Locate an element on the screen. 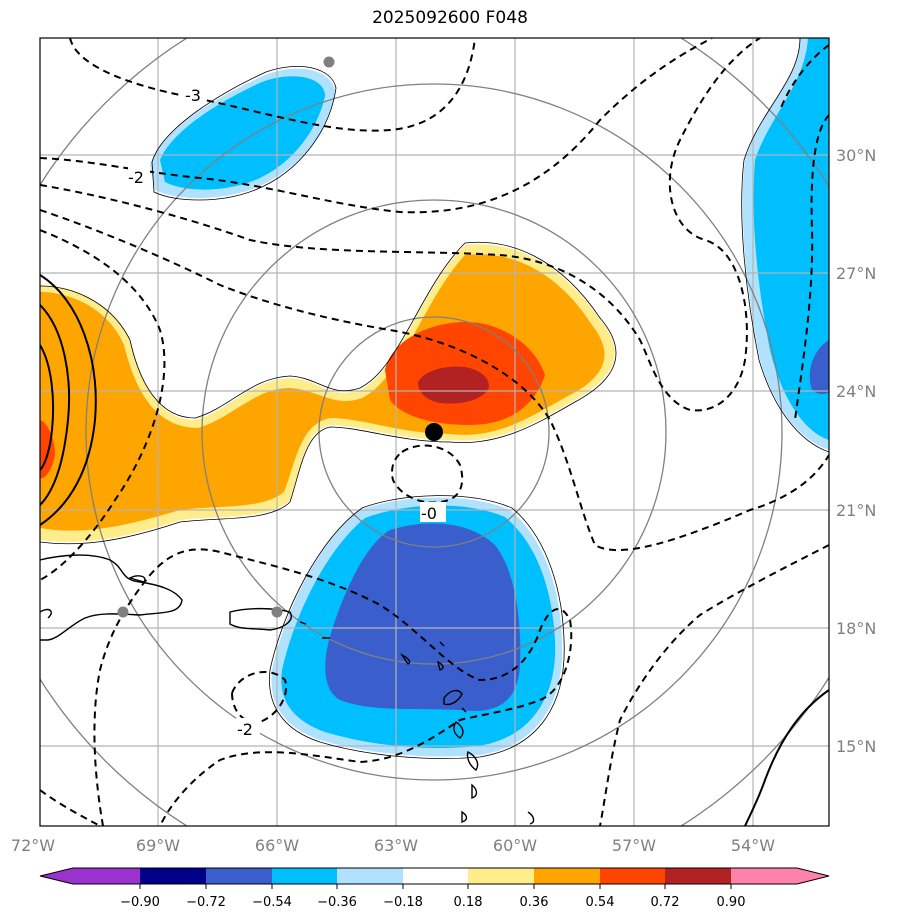  colorbar-outline is located at coordinates (434, 876).